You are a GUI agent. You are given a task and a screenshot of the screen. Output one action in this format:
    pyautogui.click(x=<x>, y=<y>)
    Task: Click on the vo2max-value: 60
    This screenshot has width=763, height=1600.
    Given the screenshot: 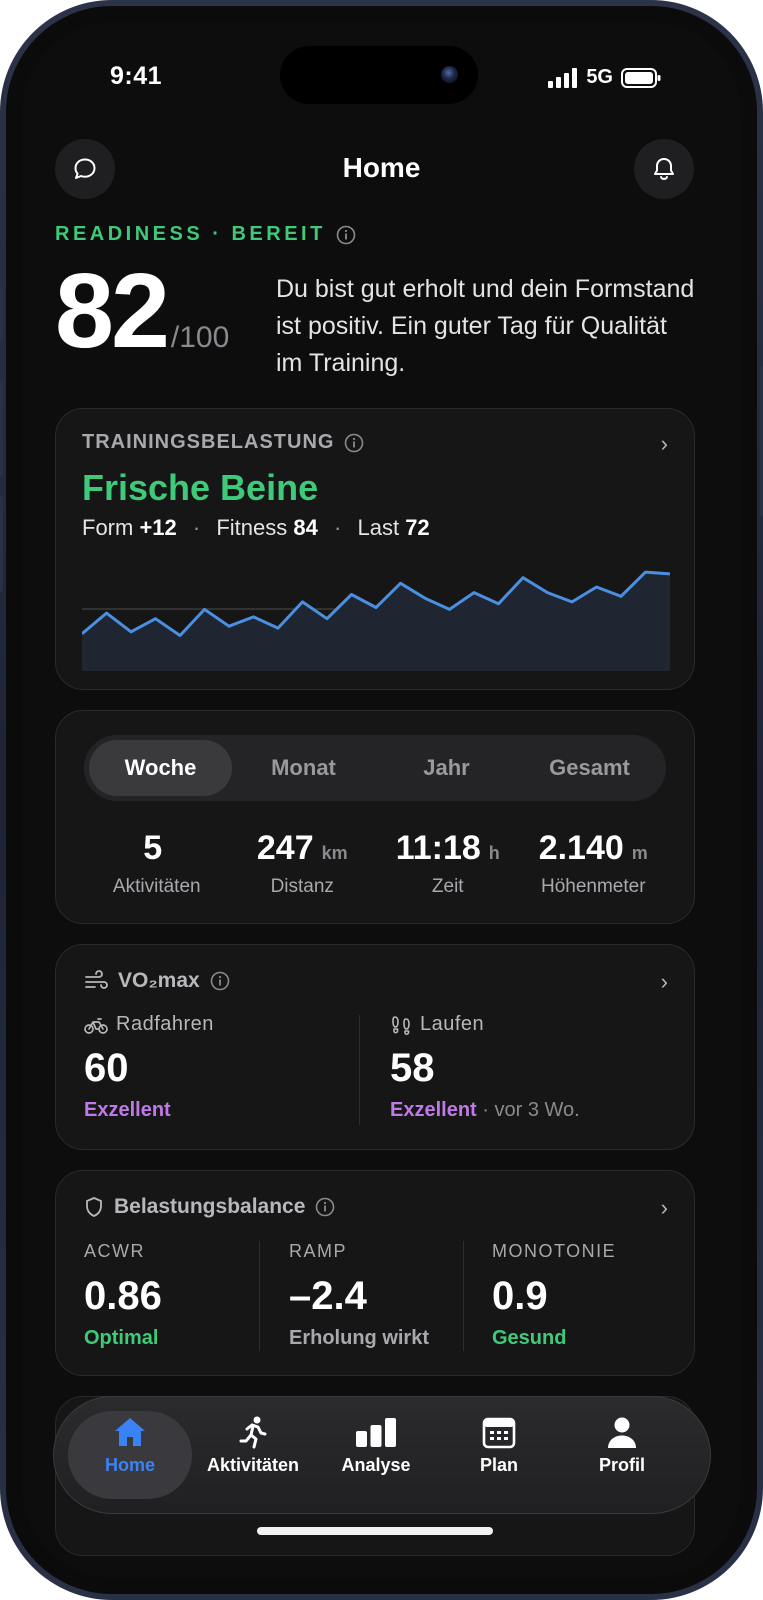 What is the action you would take?
    pyautogui.click(x=106, y=1068)
    